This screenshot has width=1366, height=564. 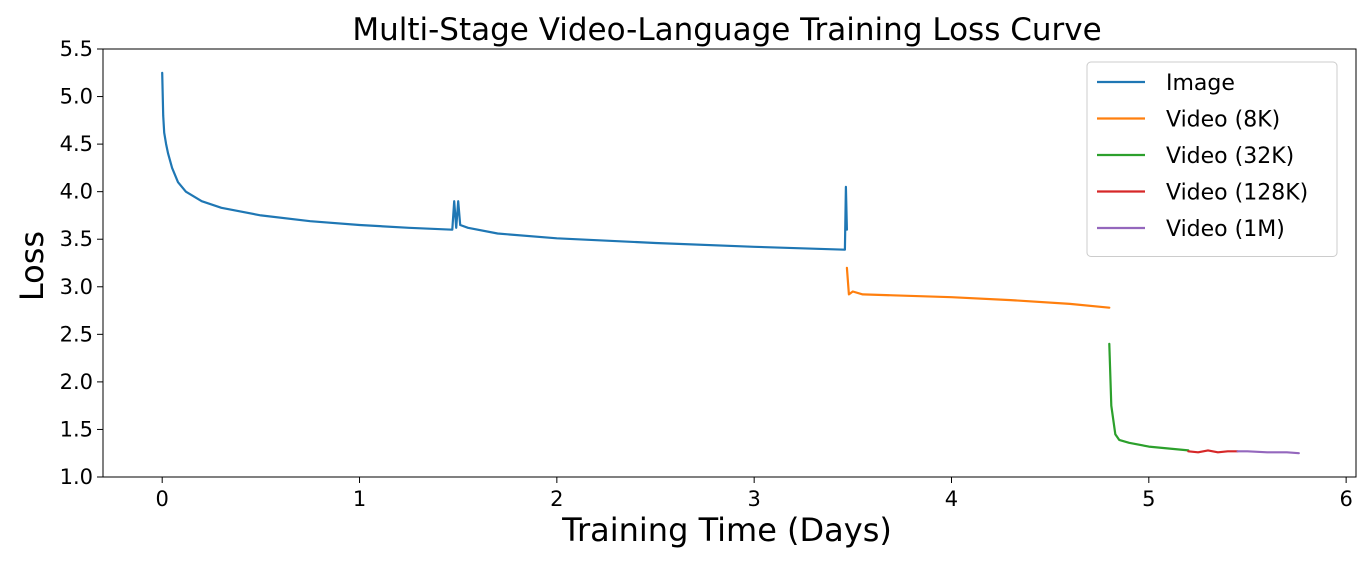 I want to click on y-tick-label: 3.5, so click(x=76, y=239).